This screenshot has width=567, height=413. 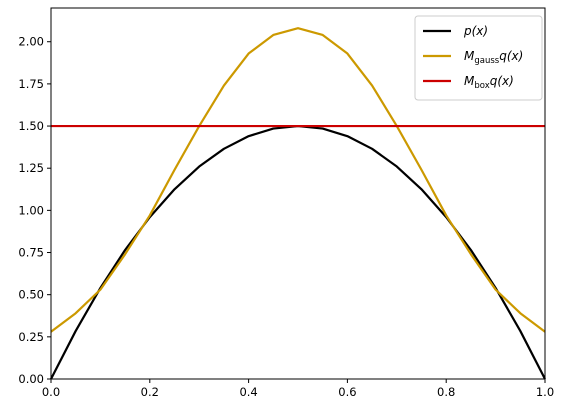 What do you see at coordinates (31, 379) in the screenshot?
I see `y-tick-label: 0.00` at bounding box center [31, 379].